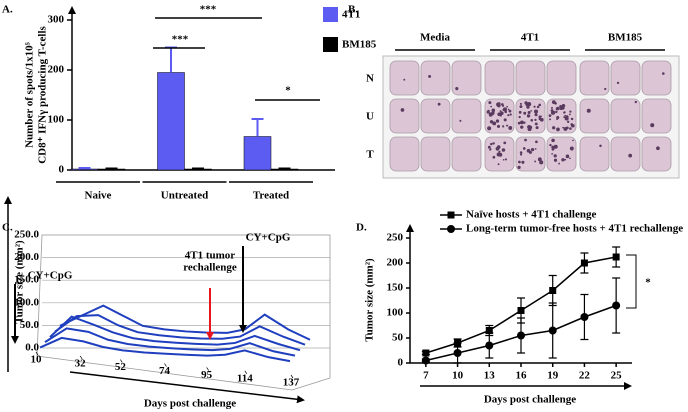 The image size is (688, 412). I want to click on x-axis-label: Days post challenge, so click(190, 404).